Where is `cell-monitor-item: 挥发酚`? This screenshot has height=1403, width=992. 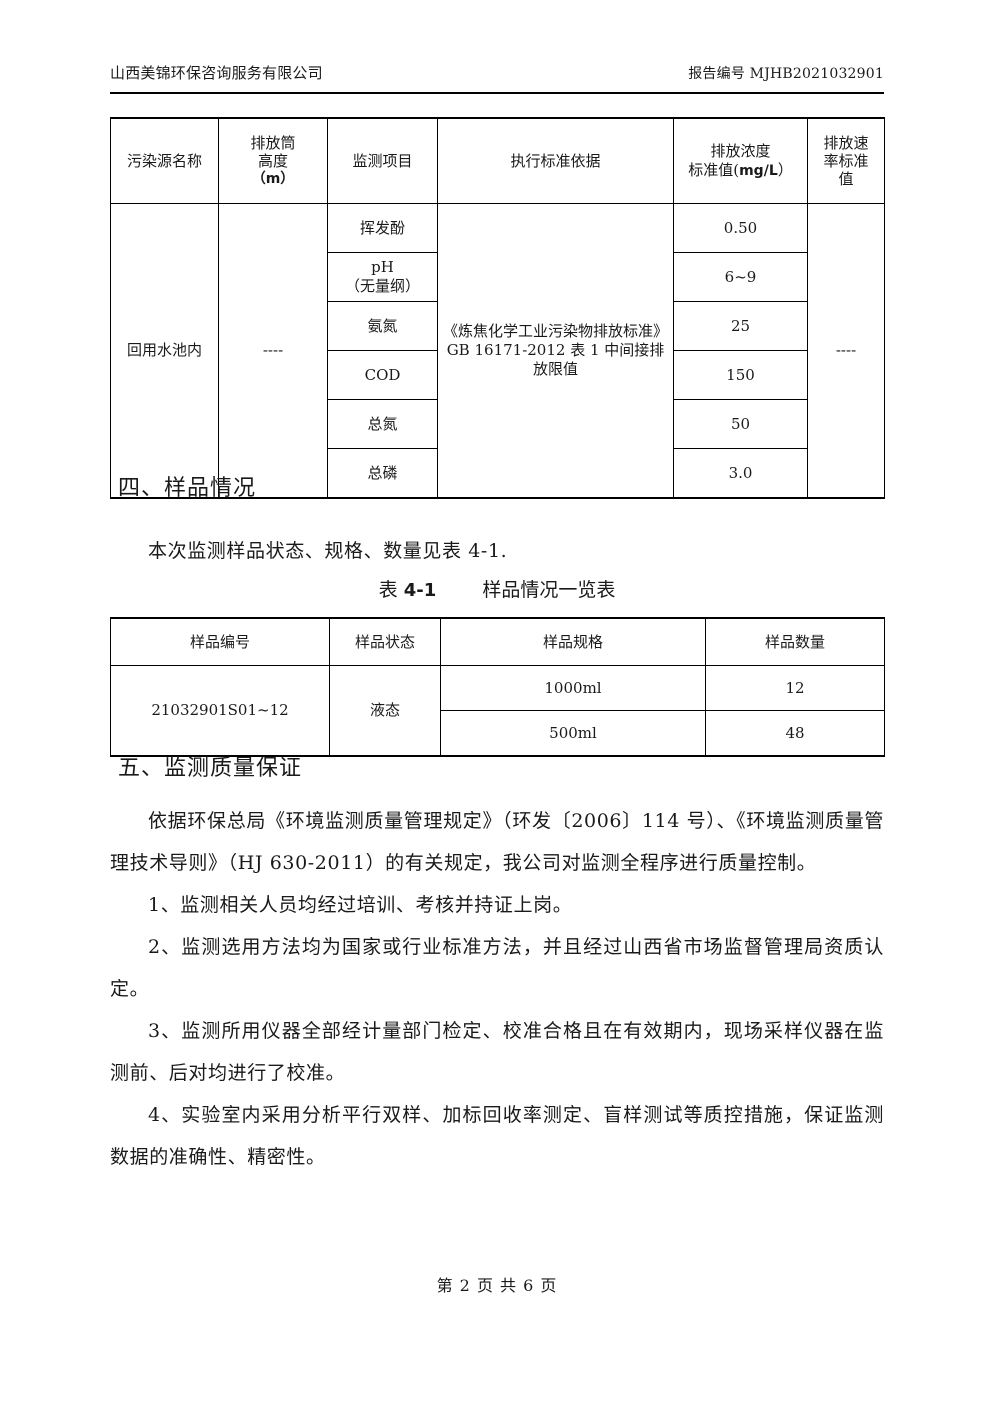 cell-monitor-item: 挥发酚 is located at coordinates (382, 228).